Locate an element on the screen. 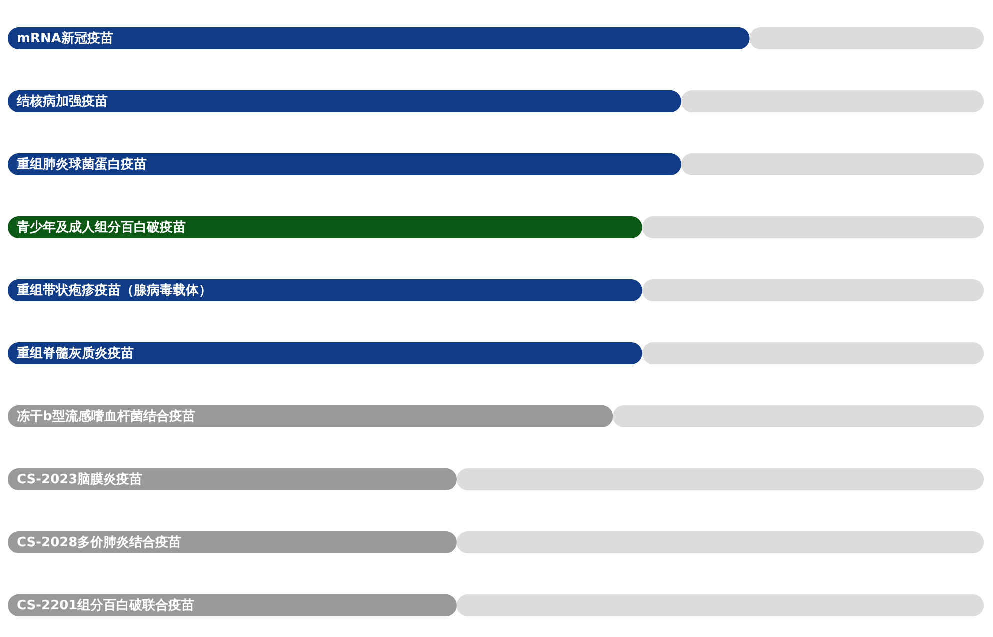 The image size is (993, 637). y-tick-label: 重组脊髓灰质炎疫苗 is located at coordinates (75, 354).